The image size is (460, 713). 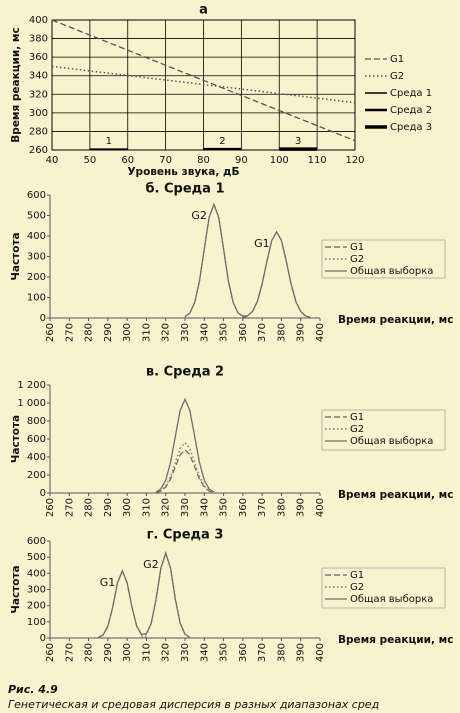 I want to click on y-tick-label: 280, so click(x=38, y=131).